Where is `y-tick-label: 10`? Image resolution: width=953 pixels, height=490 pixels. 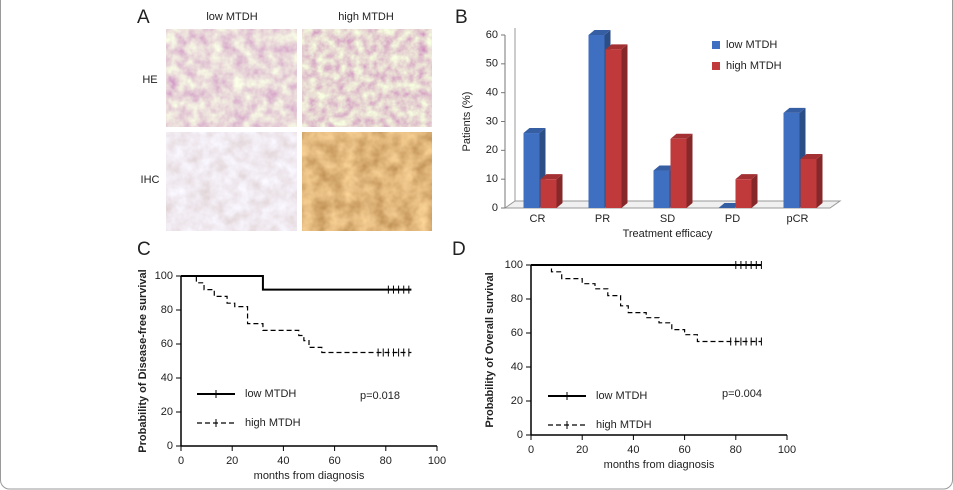 y-tick-label: 10 is located at coordinates (492, 179).